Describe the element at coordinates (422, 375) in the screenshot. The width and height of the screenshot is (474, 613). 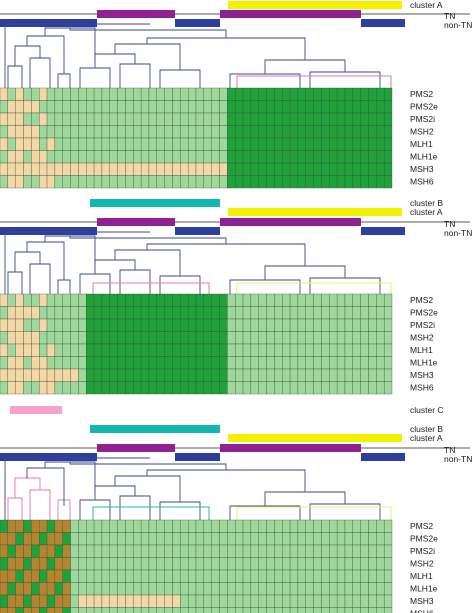
I see `gene-label: MSH3` at that location.